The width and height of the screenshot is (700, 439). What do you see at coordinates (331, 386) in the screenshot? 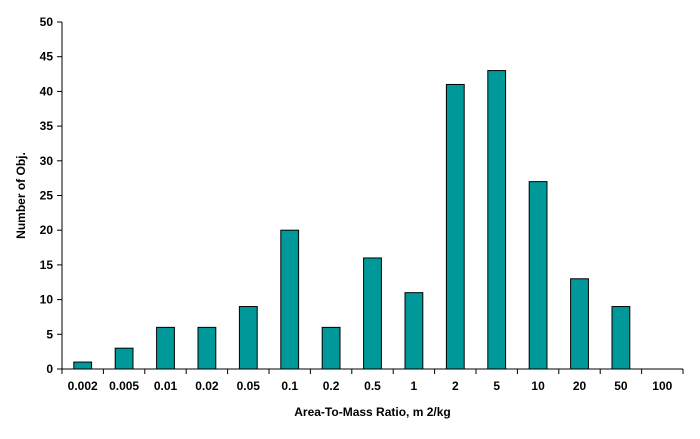
I see `x-tick-label: 0.2` at bounding box center [331, 386].